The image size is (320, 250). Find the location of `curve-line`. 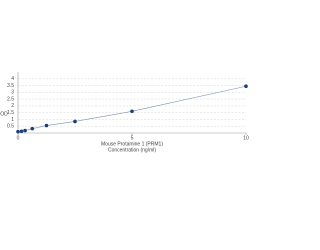

curve-line is located at coordinates (132, 108).